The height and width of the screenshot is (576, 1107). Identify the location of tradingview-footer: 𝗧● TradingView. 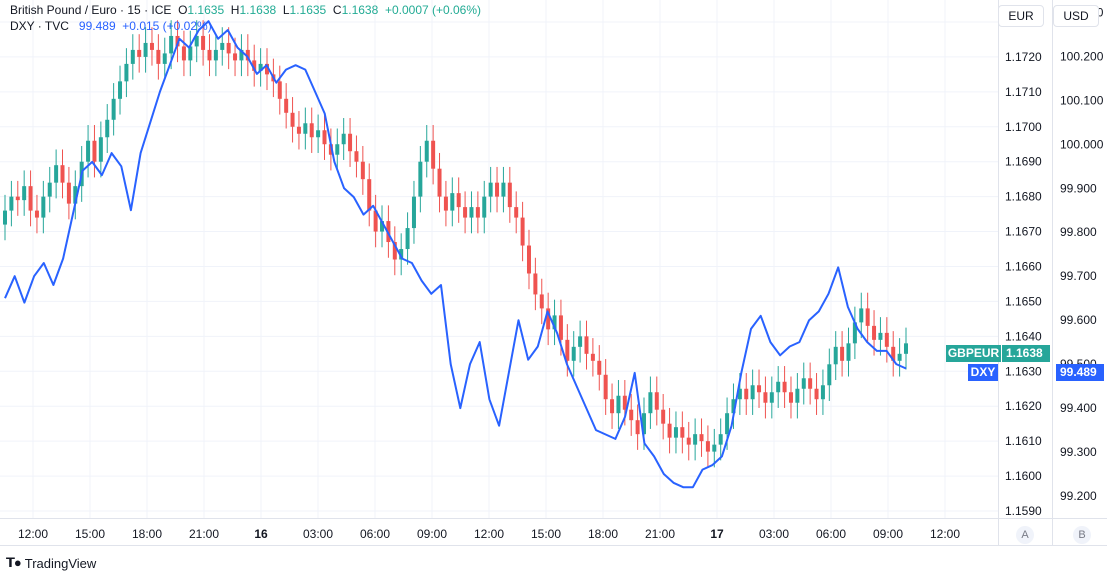
(51, 563).